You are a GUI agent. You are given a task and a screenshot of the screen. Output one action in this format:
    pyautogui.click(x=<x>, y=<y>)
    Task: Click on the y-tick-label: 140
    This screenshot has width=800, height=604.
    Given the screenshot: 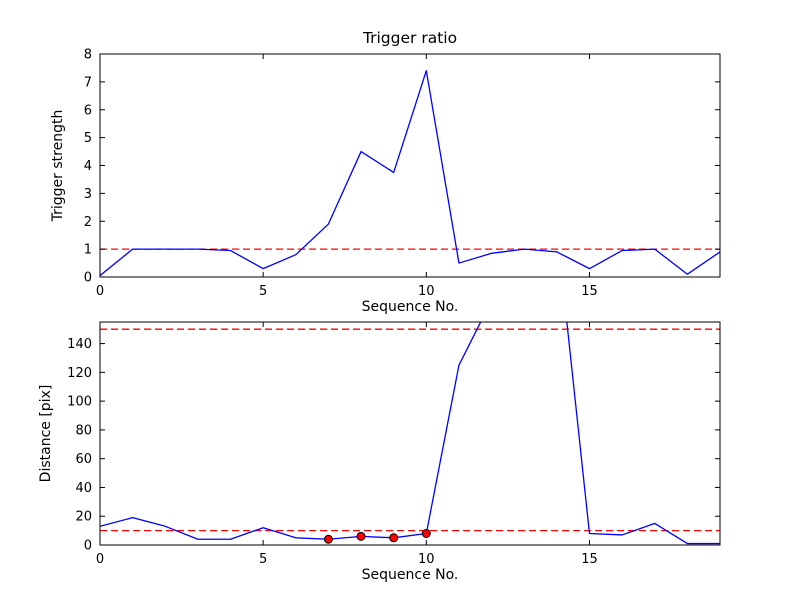 What is the action you would take?
    pyautogui.click(x=79, y=344)
    